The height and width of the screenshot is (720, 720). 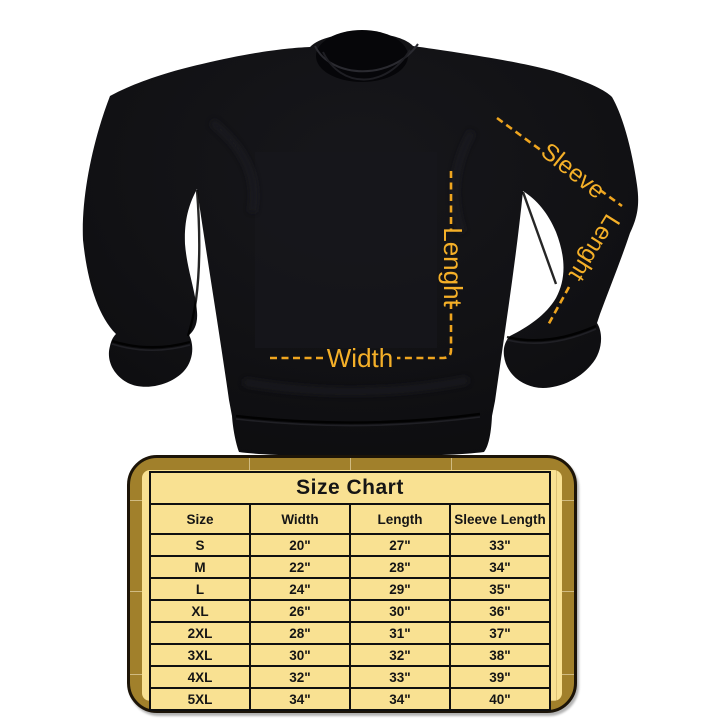 I want to click on cell-length: 34", so click(x=400, y=699).